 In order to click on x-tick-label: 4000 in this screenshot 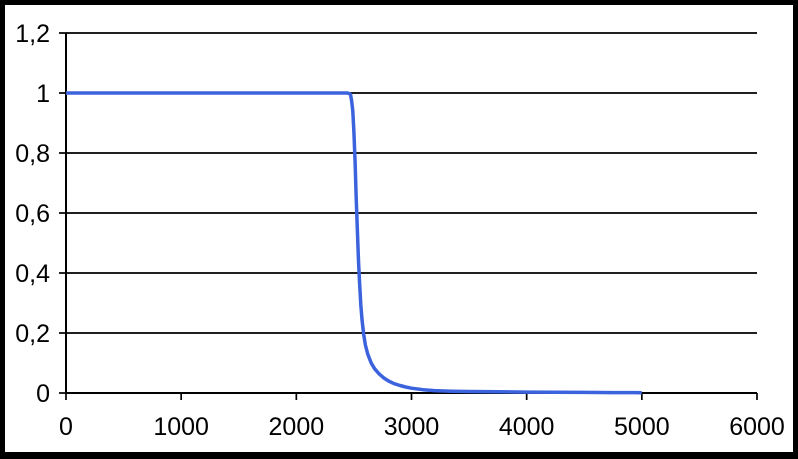, I will do `click(527, 427)`.